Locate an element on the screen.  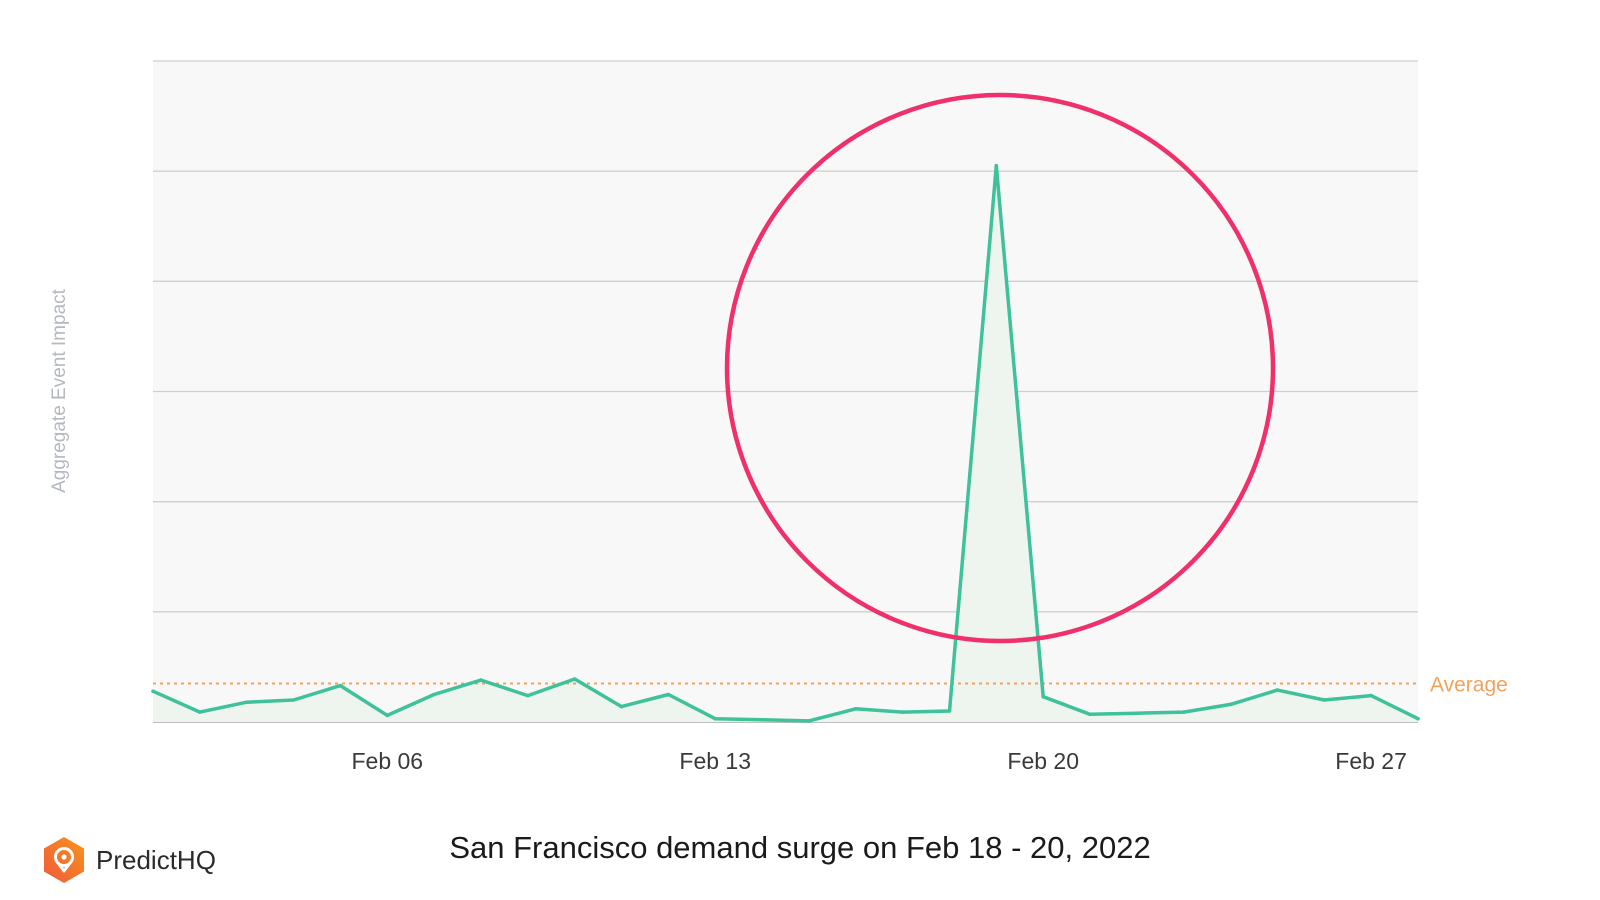
x-tick-label: Feb 27 is located at coordinates (1371, 761).